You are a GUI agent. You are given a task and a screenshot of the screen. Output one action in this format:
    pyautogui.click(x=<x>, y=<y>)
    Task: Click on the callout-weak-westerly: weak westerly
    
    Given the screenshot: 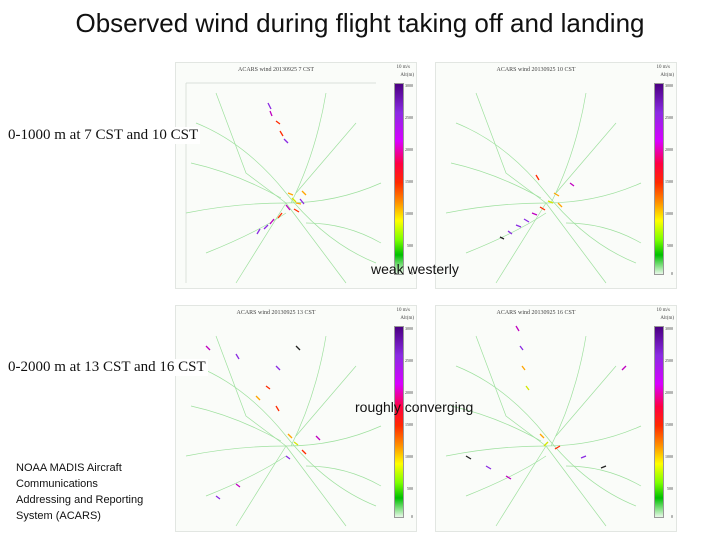 What is the action you would take?
    pyautogui.click(x=415, y=269)
    